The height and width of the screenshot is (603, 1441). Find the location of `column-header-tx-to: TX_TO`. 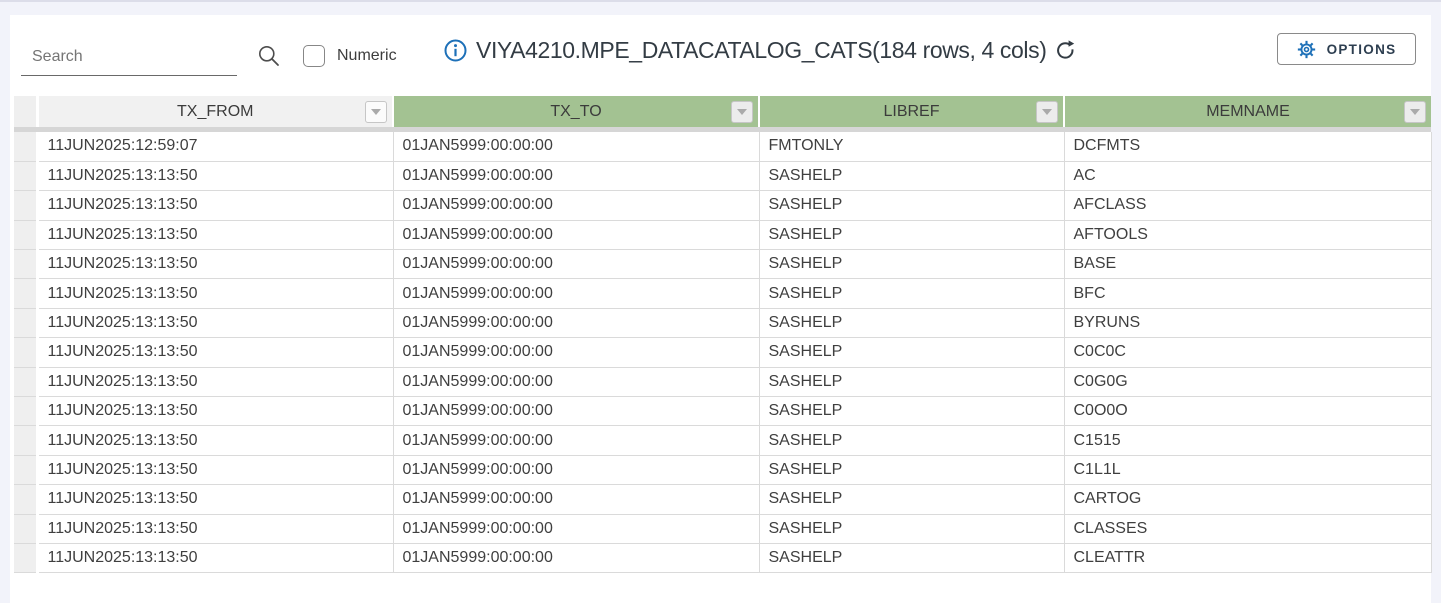

column-header-tx-to: TX_TO is located at coordinates (575, 111).